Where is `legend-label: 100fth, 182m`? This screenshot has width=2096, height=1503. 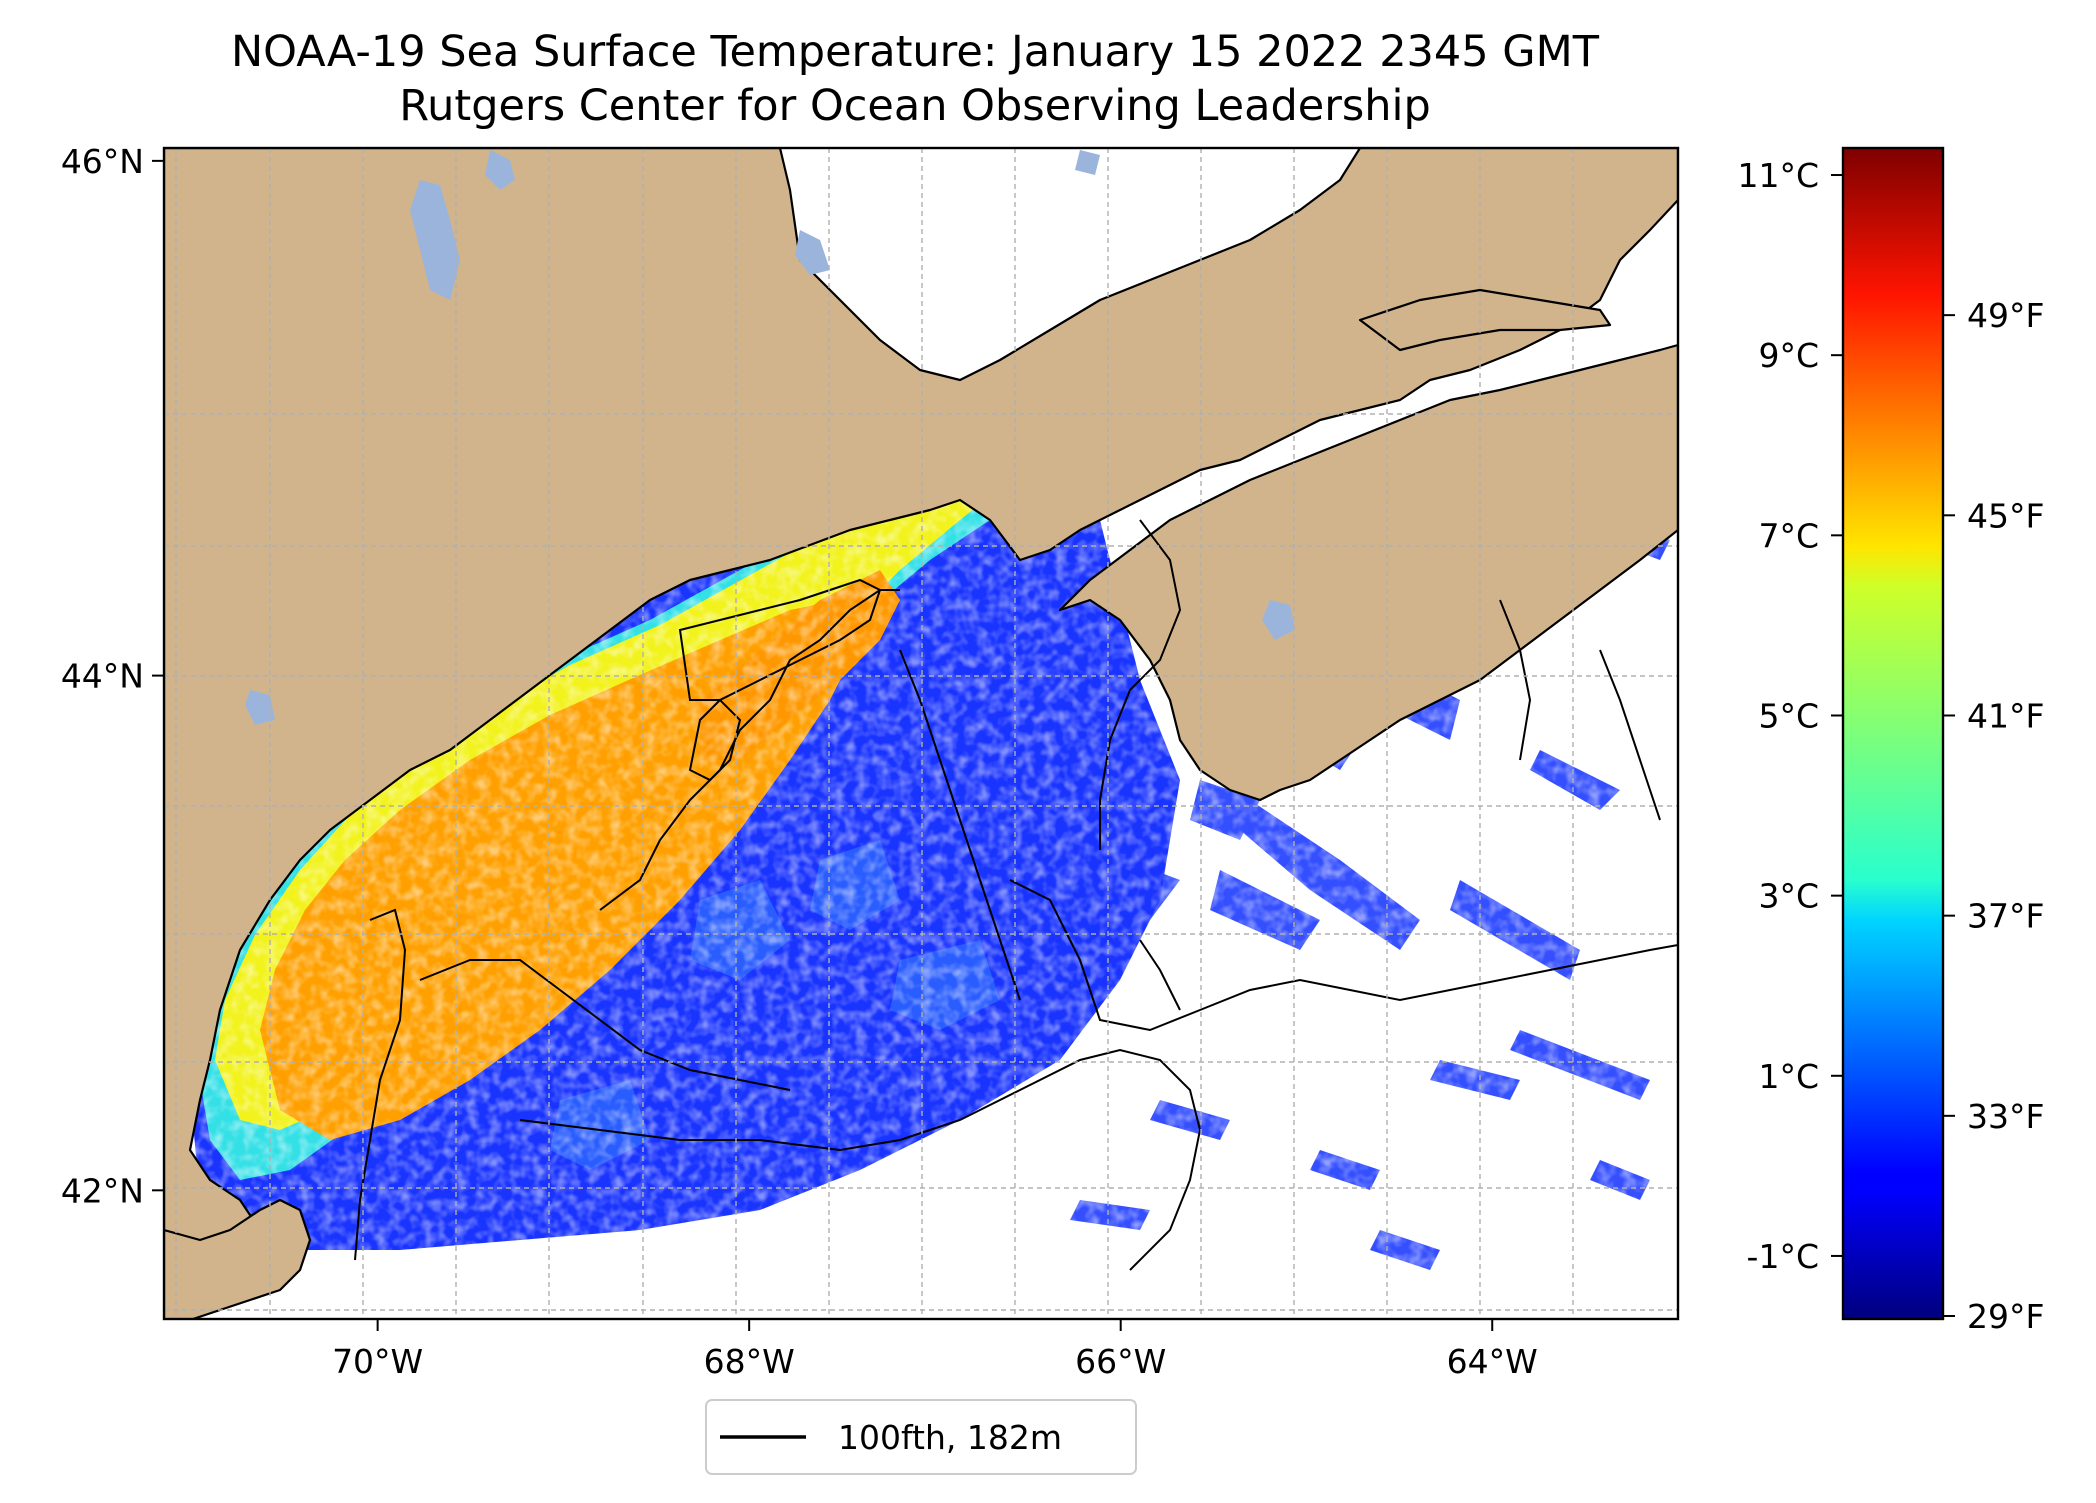 legend-label: 100fth, 182m is located at coordinates (950, 1437).